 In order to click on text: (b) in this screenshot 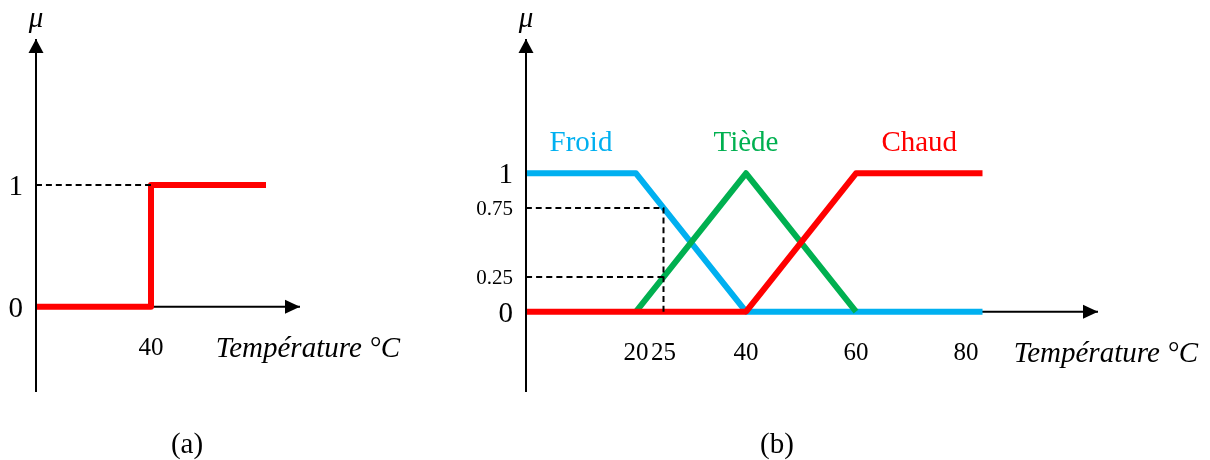, I will do `click(777, 443)`.